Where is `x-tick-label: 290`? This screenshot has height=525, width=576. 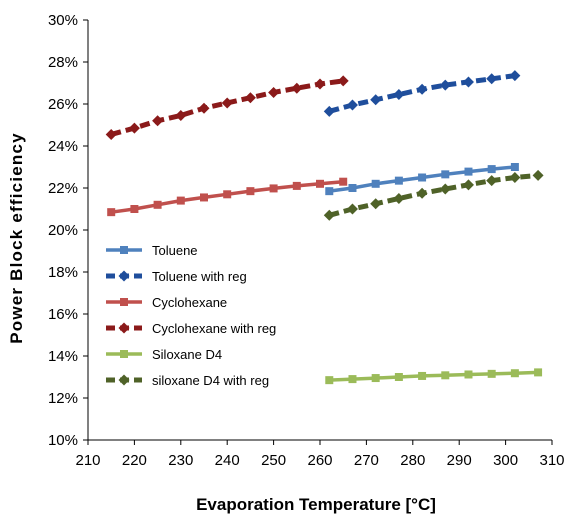 x-tick-label: 290 is located at coordinates (459, 460).